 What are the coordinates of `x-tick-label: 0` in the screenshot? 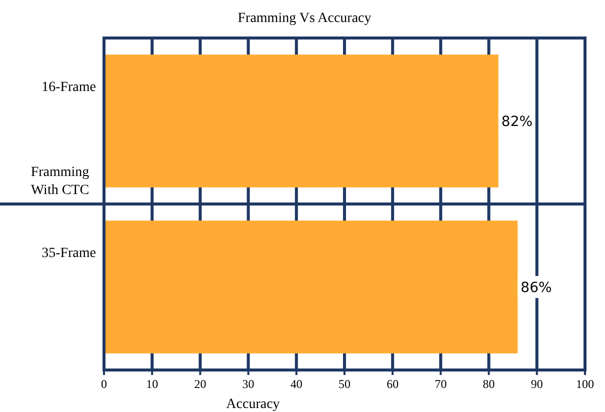 It's located at (104, 384).